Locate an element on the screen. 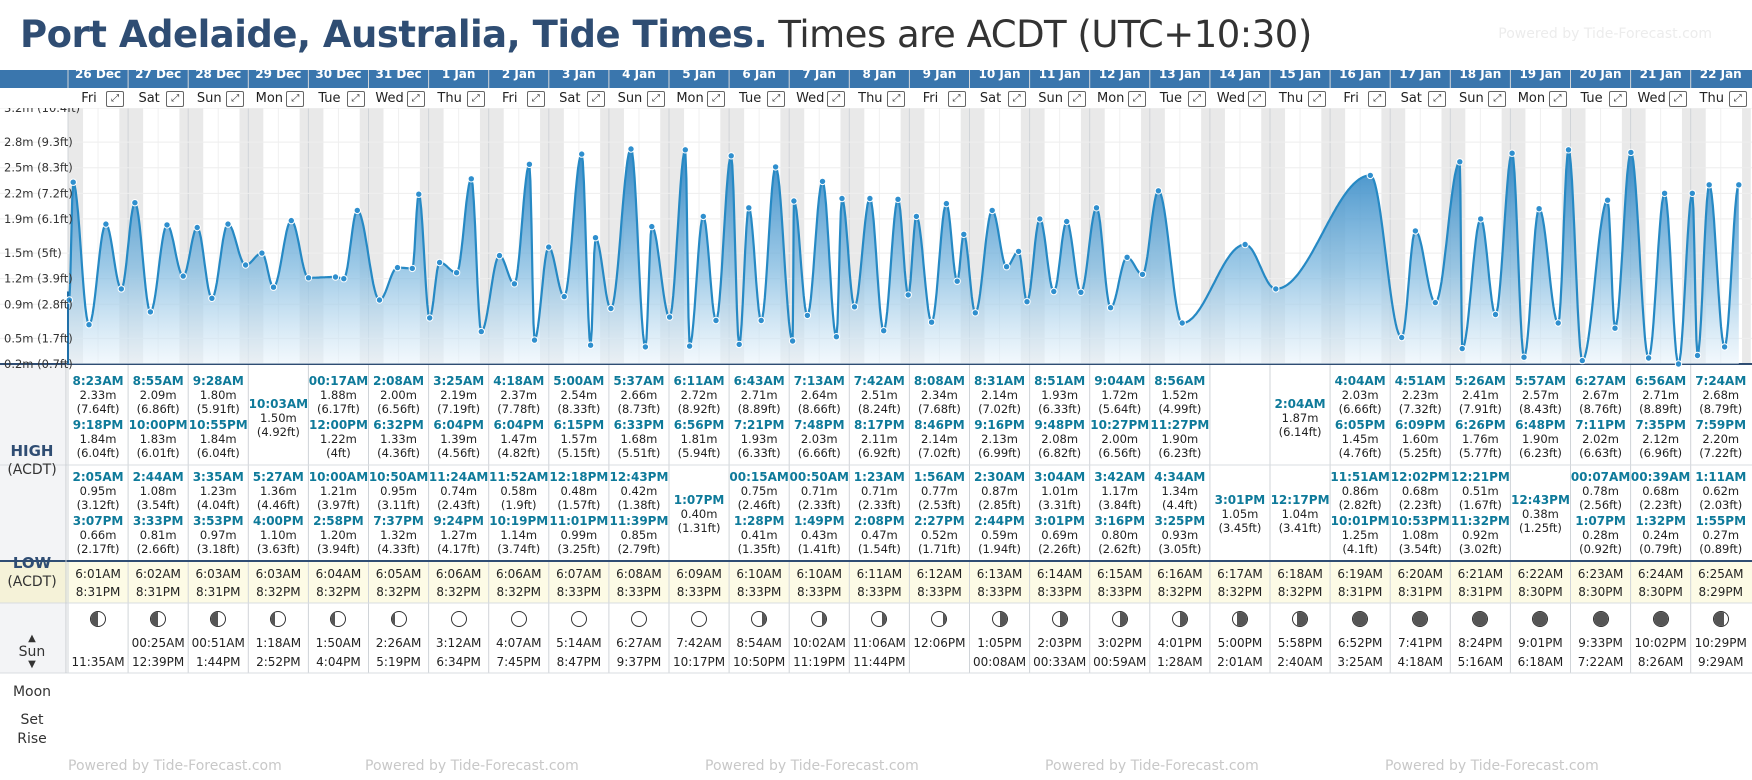 The image size is (1752, 780). low-height-m: 0.95m is located at coordinates (398, 491).